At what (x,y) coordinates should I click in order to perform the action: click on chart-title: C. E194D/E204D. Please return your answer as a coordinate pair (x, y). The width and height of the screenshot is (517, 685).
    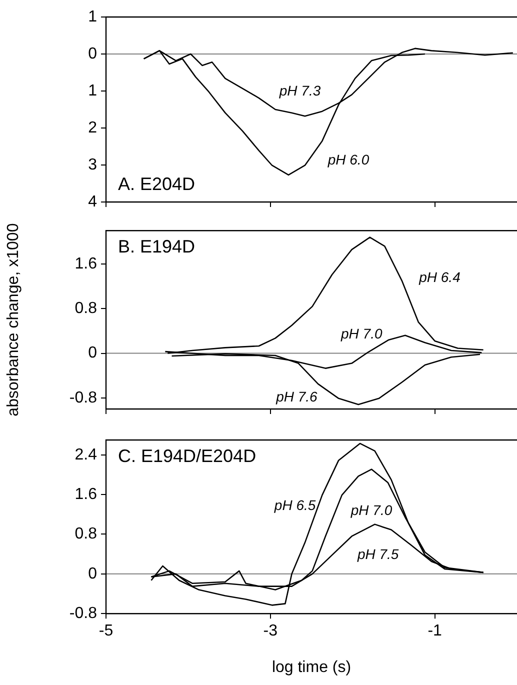
    Looking at the image, I should click on (187, 456).